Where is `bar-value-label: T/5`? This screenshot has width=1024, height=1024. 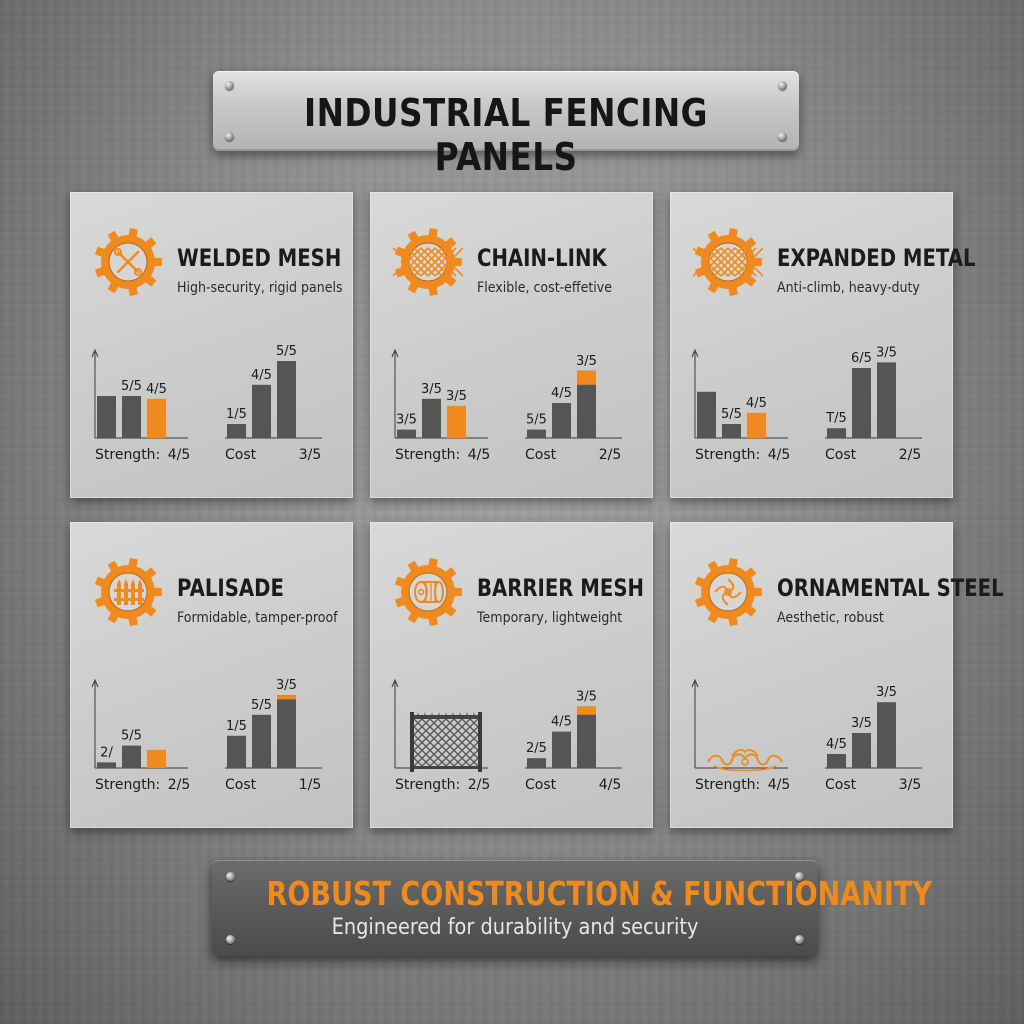 bar-value-label: T/5 is located at coordinates (836, 418).